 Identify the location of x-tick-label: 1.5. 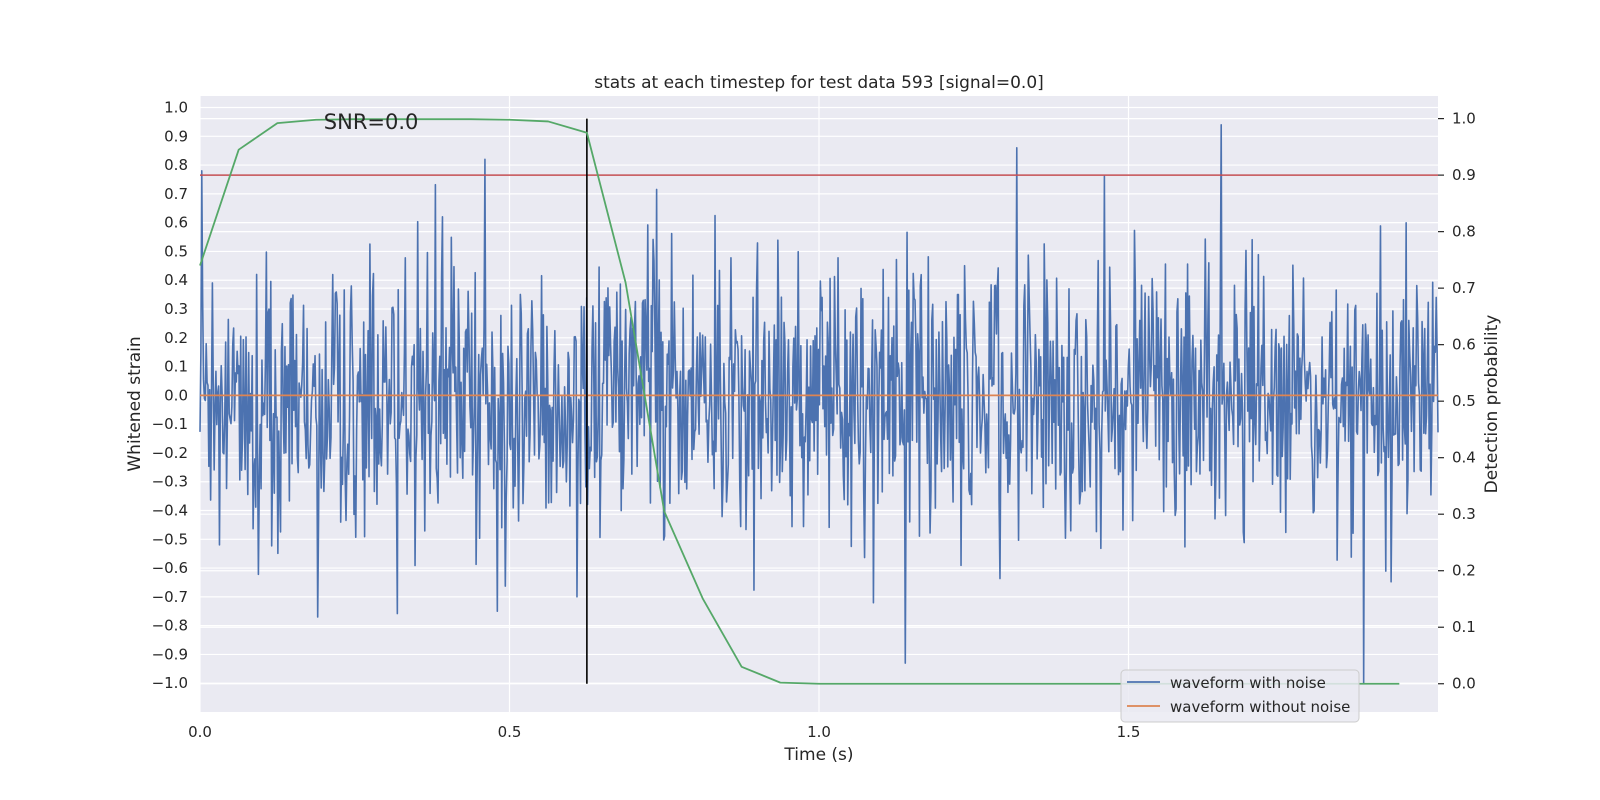
(1129, 732).